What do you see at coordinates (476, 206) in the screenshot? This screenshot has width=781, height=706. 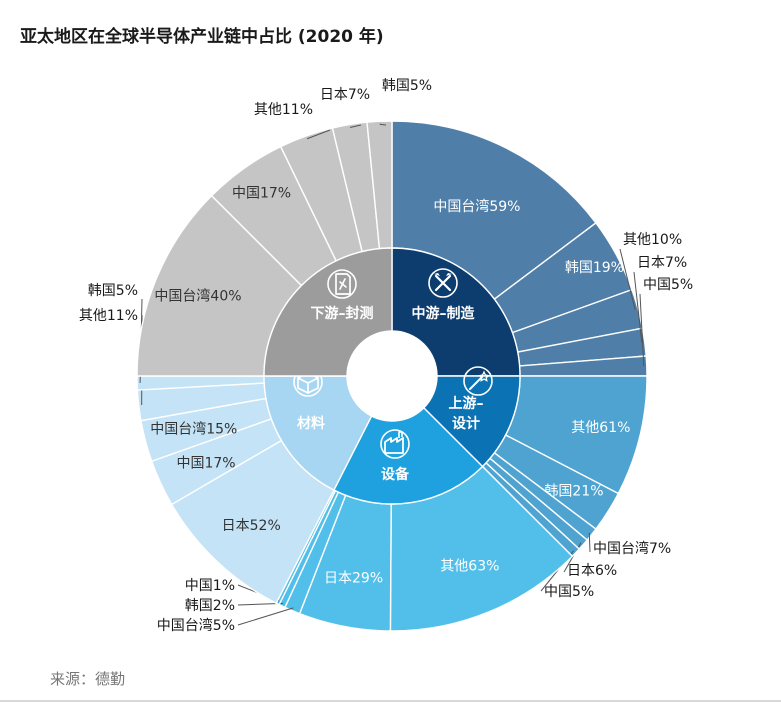 I see `slice-label: 中国台湾59%` at bounding box center [476, 206].